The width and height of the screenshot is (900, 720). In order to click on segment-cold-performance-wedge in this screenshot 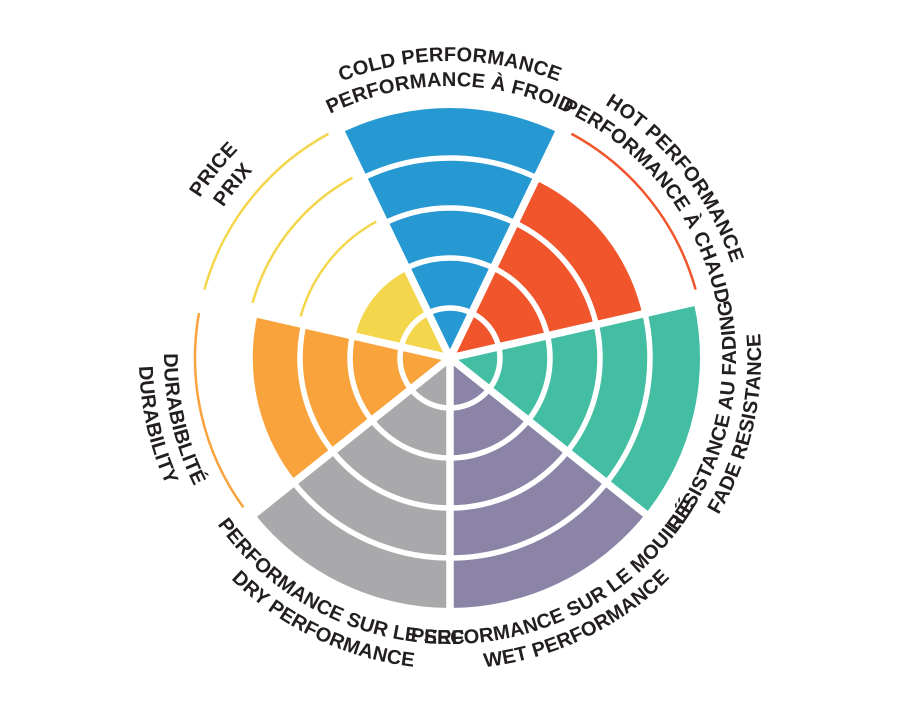, I will do `click(450, 233)`.